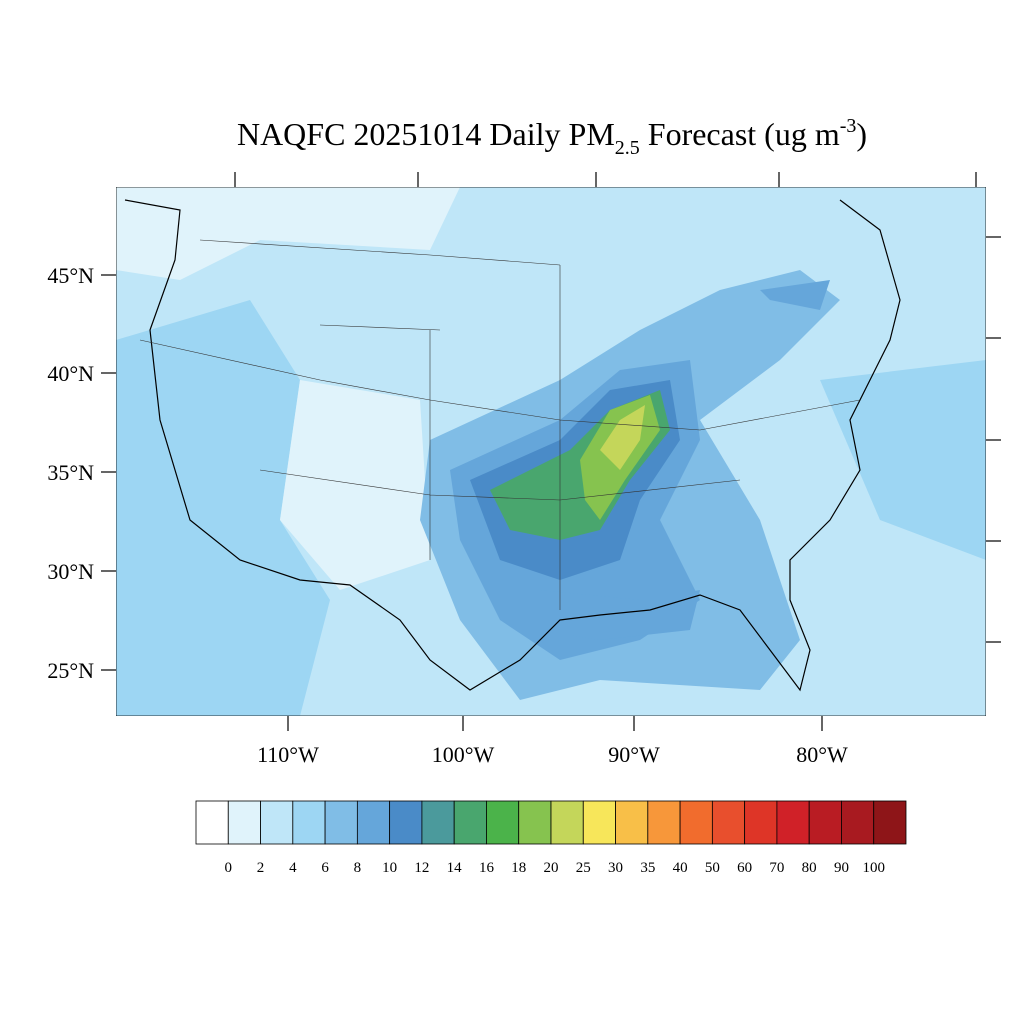  Describe the element at coordinates (680, 868) in the screenshot. I see `colorbar-label: 40` at that location.